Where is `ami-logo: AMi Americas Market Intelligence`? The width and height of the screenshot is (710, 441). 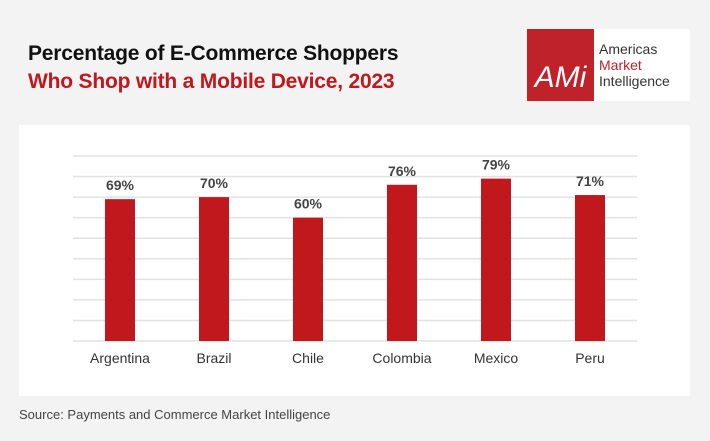
ami-logo: AMi Americas Market Intelligence is located at coordinates (608, 65).